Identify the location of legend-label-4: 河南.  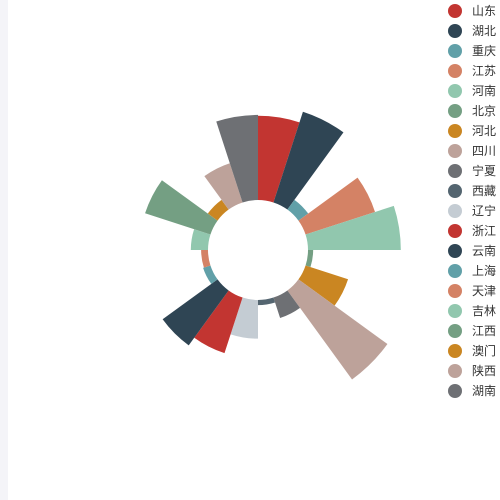
(484, 90).